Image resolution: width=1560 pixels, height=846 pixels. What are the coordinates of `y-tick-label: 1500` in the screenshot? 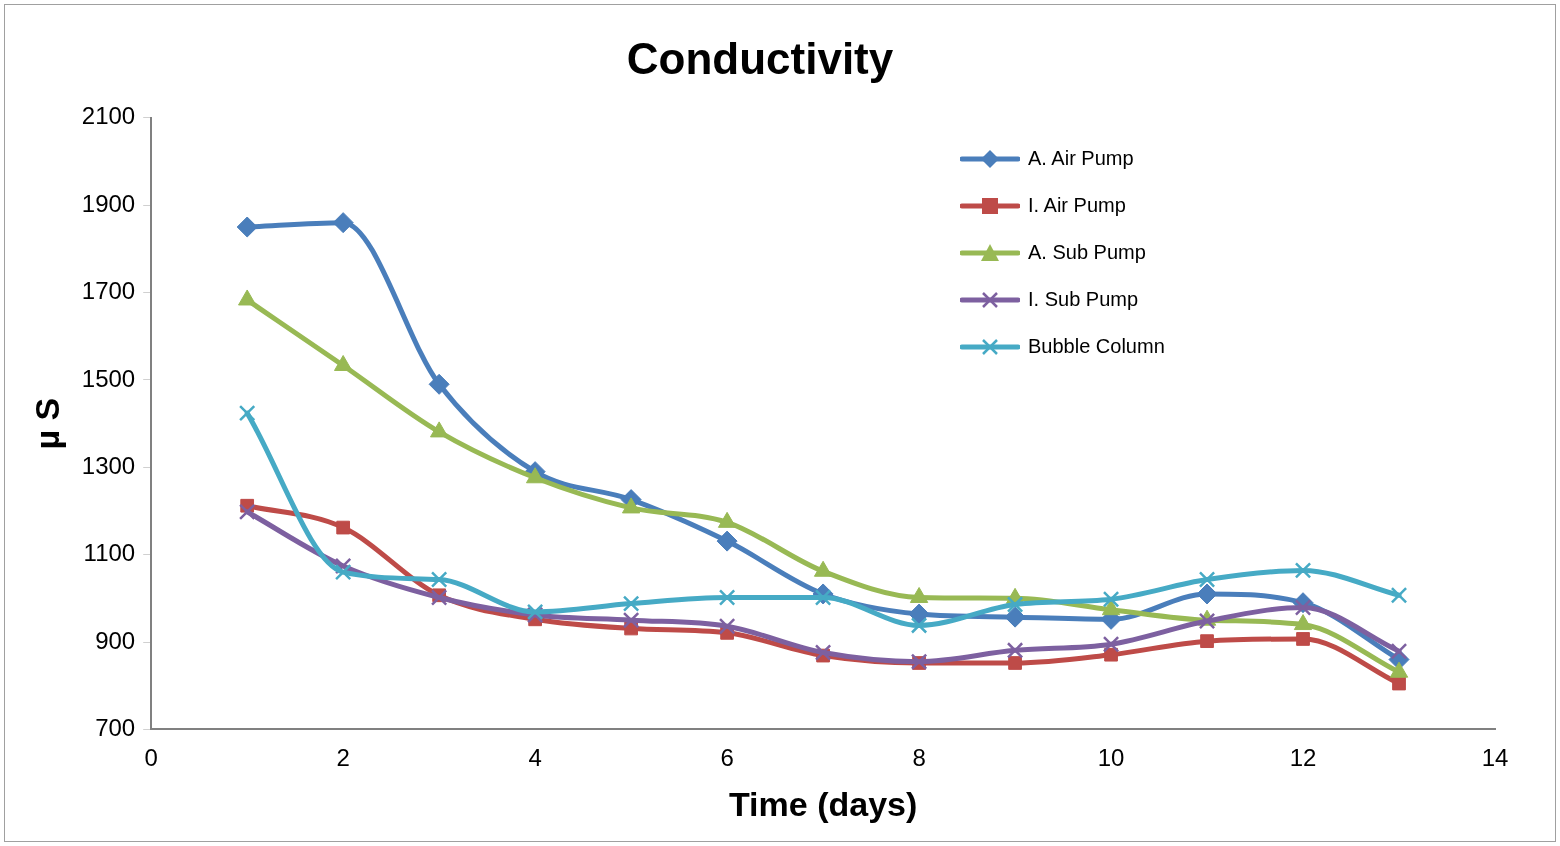 It's located at (108, 378).